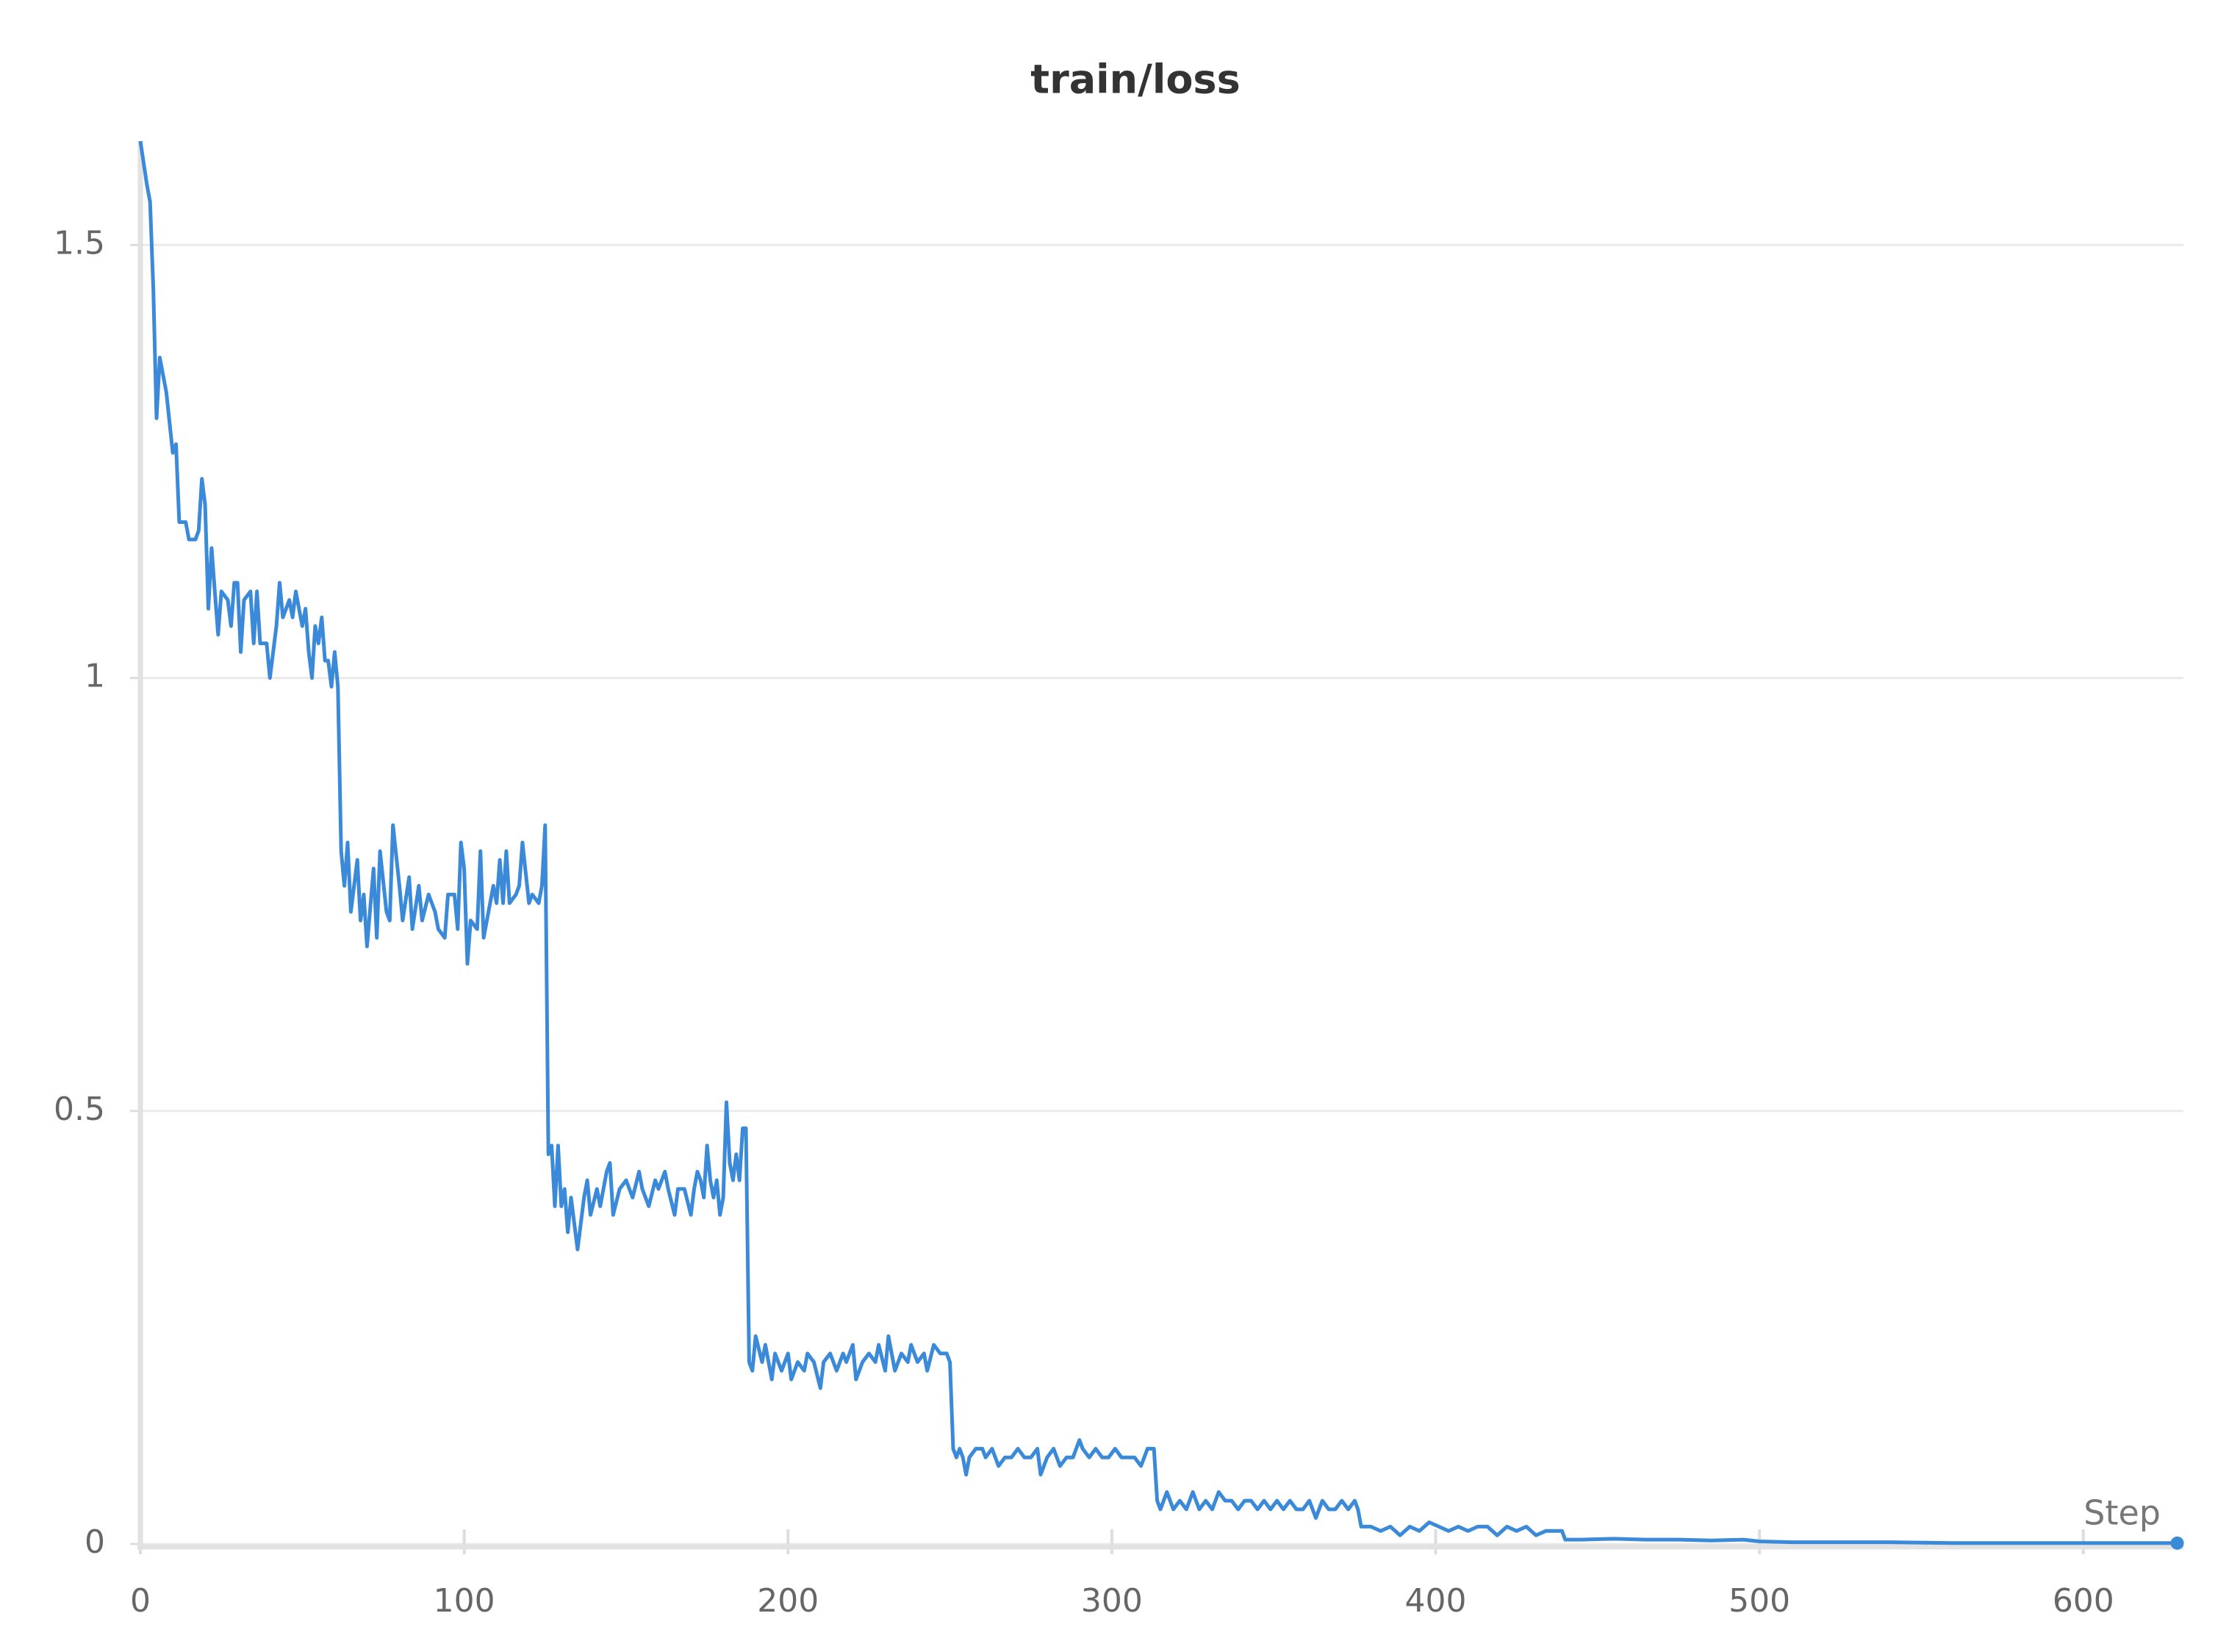 The height and width of the screenshot is (1652, 2240). Describe the element at coordinates (1436, 1601) in the screenshot. I see `x-tick-label: 400` at that location.